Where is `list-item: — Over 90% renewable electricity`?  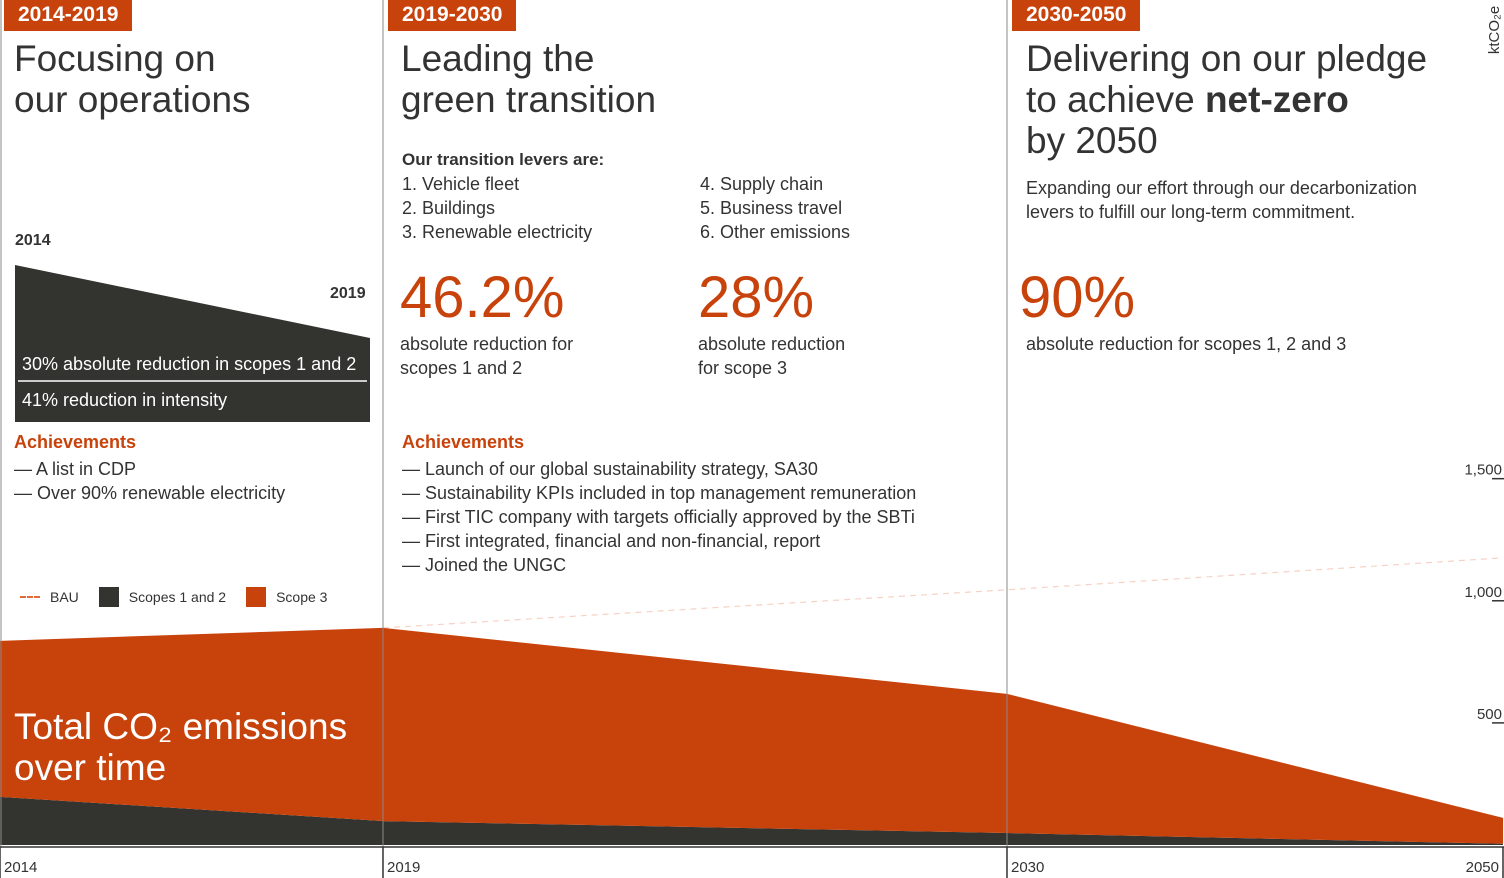 list-item: — Over 90% renewable electricity is located at coordinates (150, 493).